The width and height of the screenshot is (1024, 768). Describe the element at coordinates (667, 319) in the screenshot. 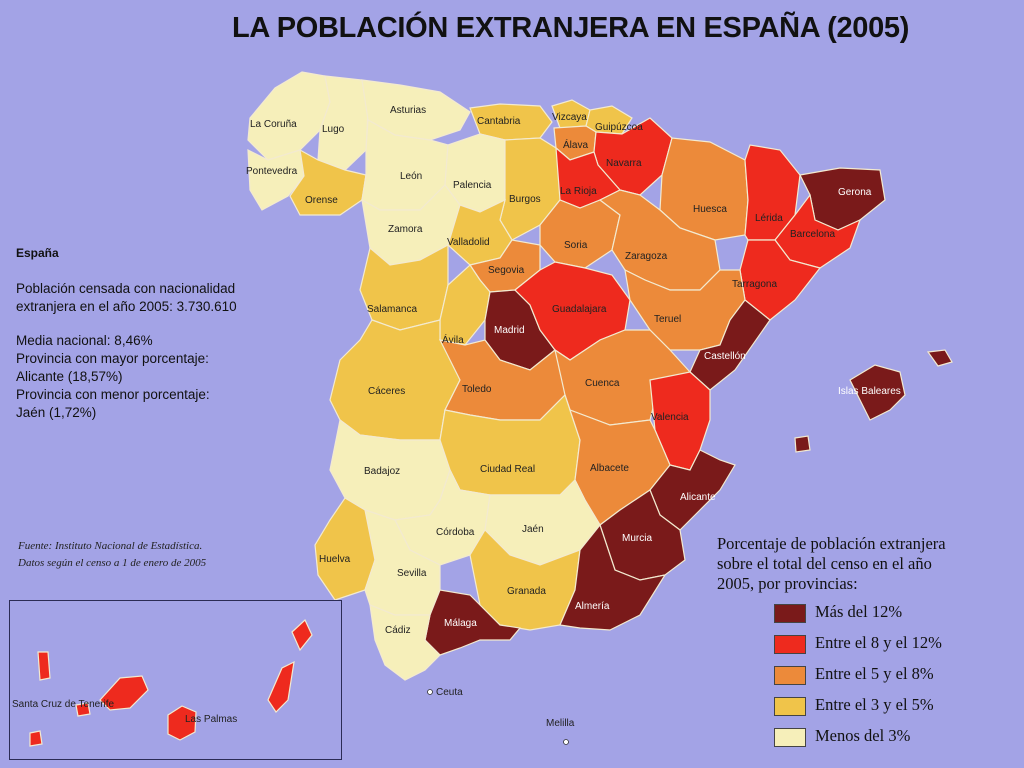

I see `province-label-teruel: Teruel` at that location.